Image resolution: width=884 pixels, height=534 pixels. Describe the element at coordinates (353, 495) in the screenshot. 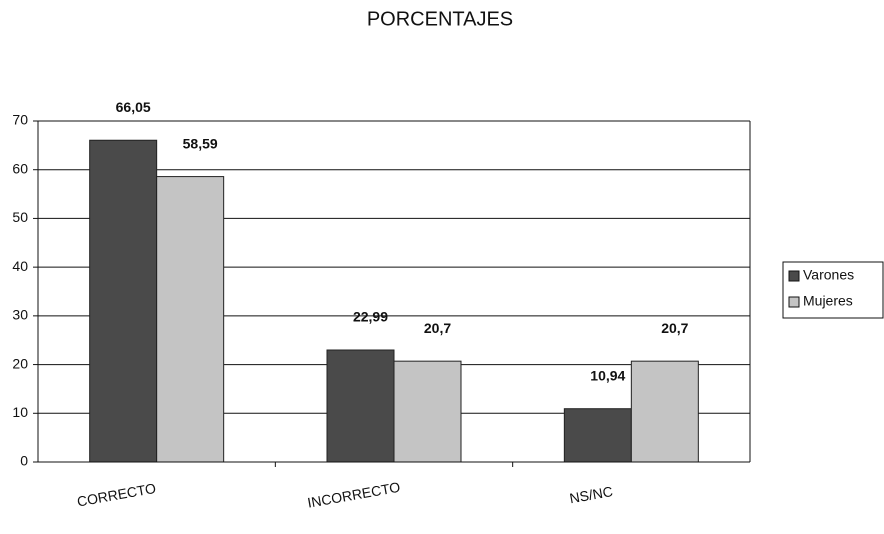

I see `x-tick-label: INCORRECTO` at that location.